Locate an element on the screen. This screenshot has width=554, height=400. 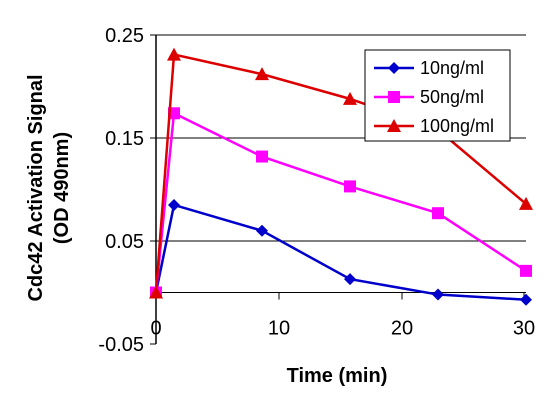
data-point-100ng/ml-1 is located at coordinates (174, 54).